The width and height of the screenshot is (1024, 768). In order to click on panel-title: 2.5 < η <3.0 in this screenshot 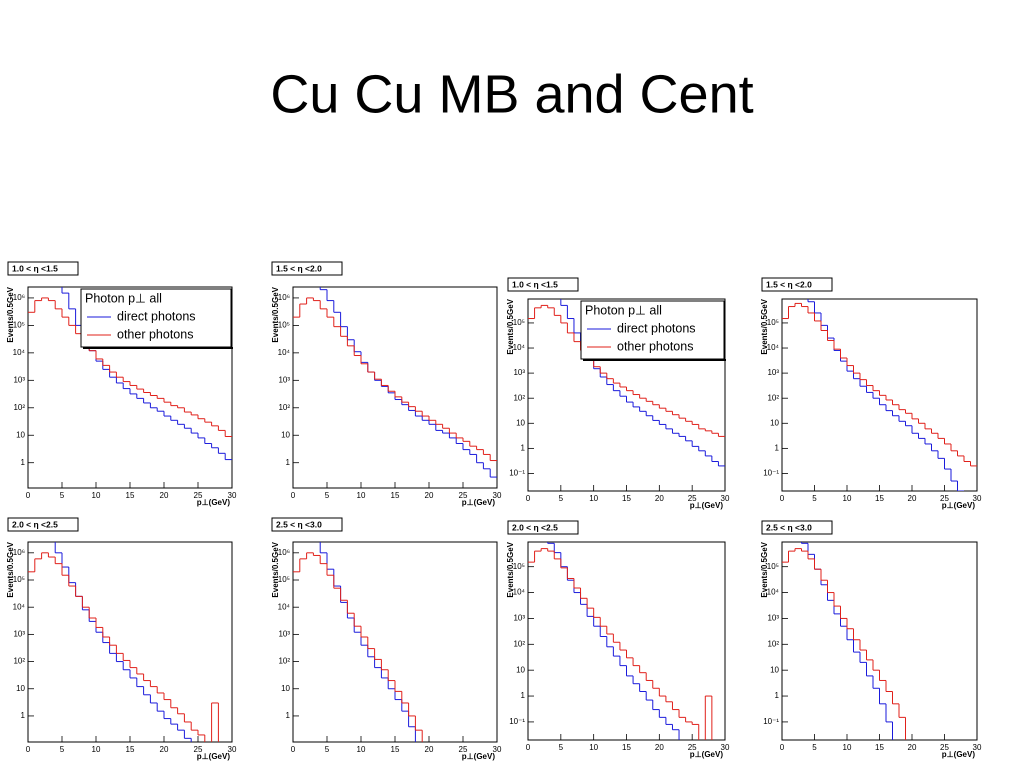, I will do `click(299, 524)`.